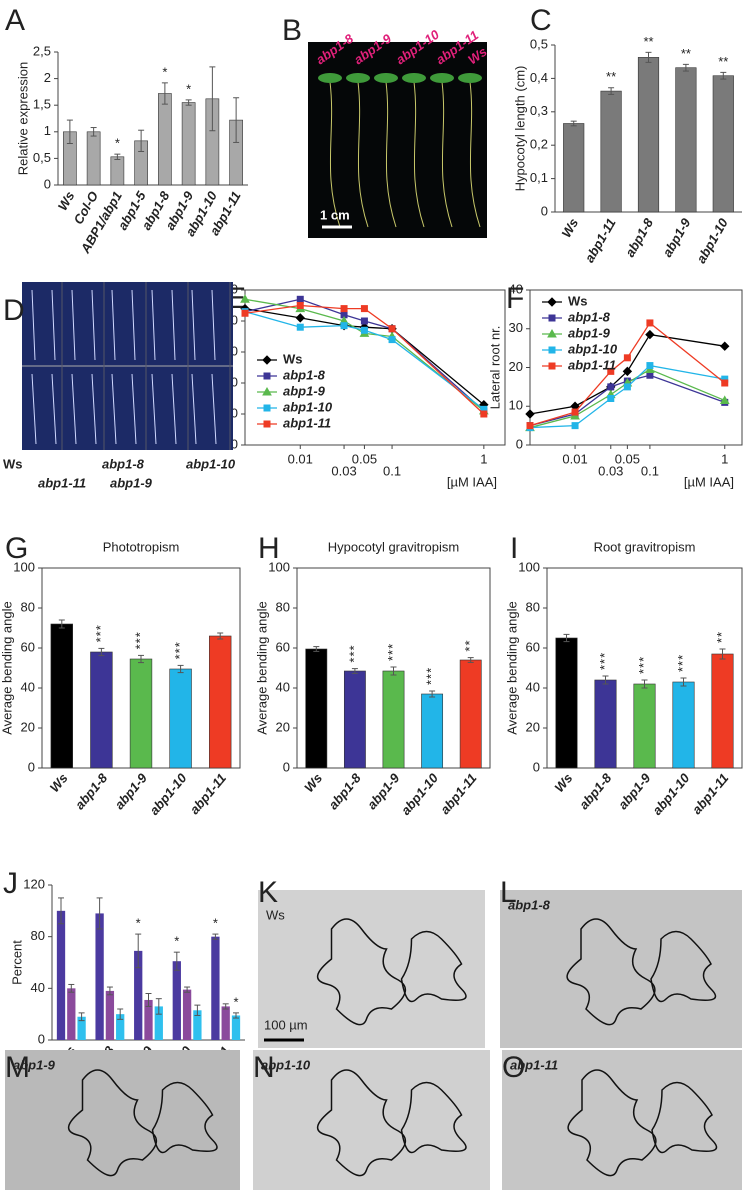 The height and width of the screenshot is (1195, 749). Describe the element at coordinates (574, 458) in the screenshot. I see `x-tick-label: 0.01` at that location.